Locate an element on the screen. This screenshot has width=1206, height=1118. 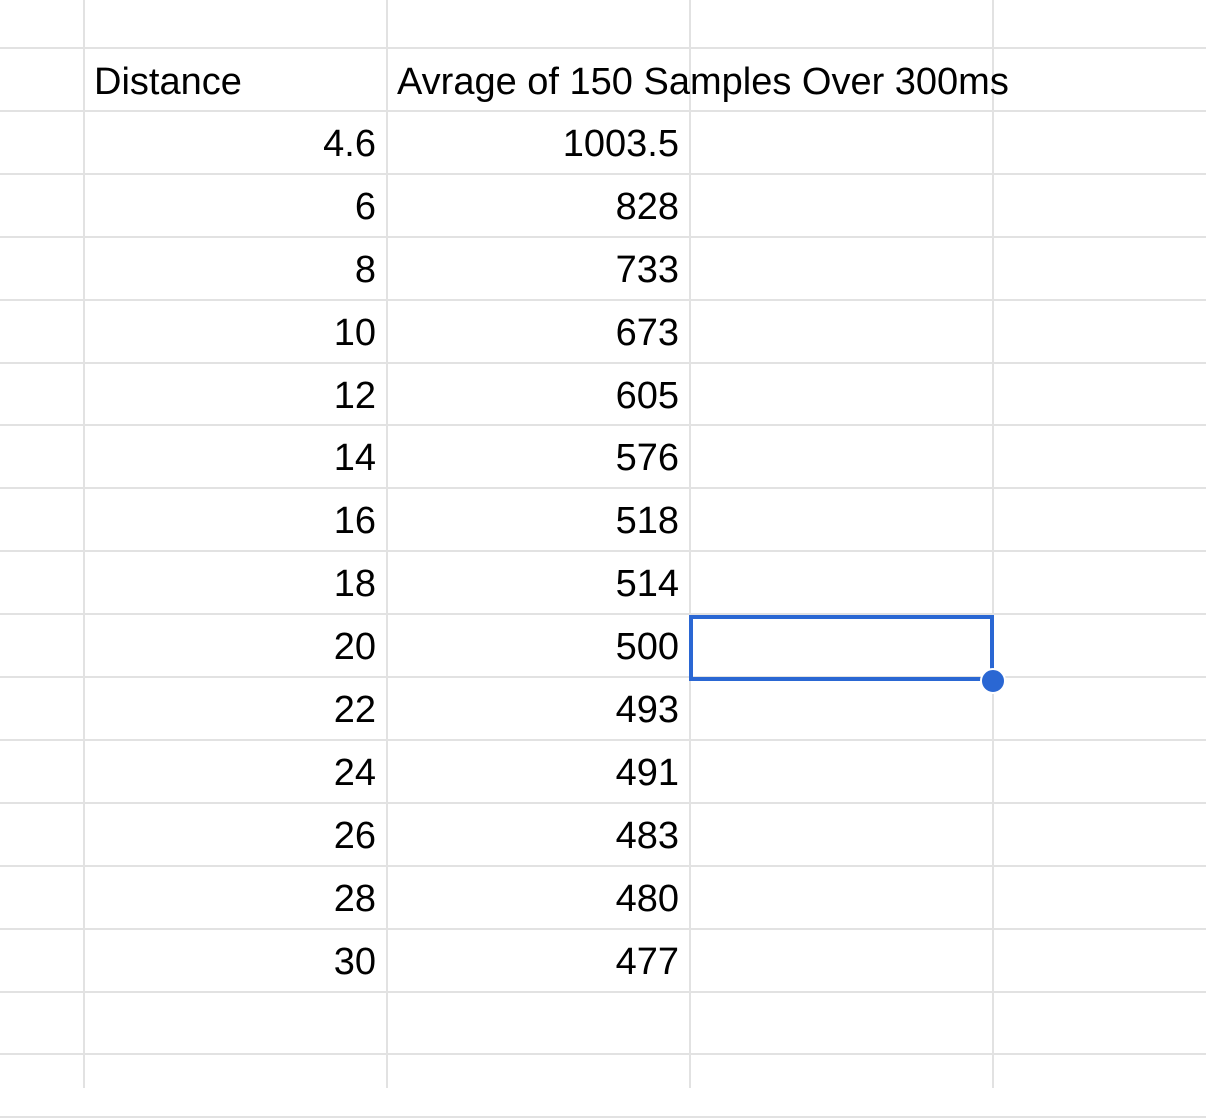
selected-cell-outline is located at coordinates (841, 648).